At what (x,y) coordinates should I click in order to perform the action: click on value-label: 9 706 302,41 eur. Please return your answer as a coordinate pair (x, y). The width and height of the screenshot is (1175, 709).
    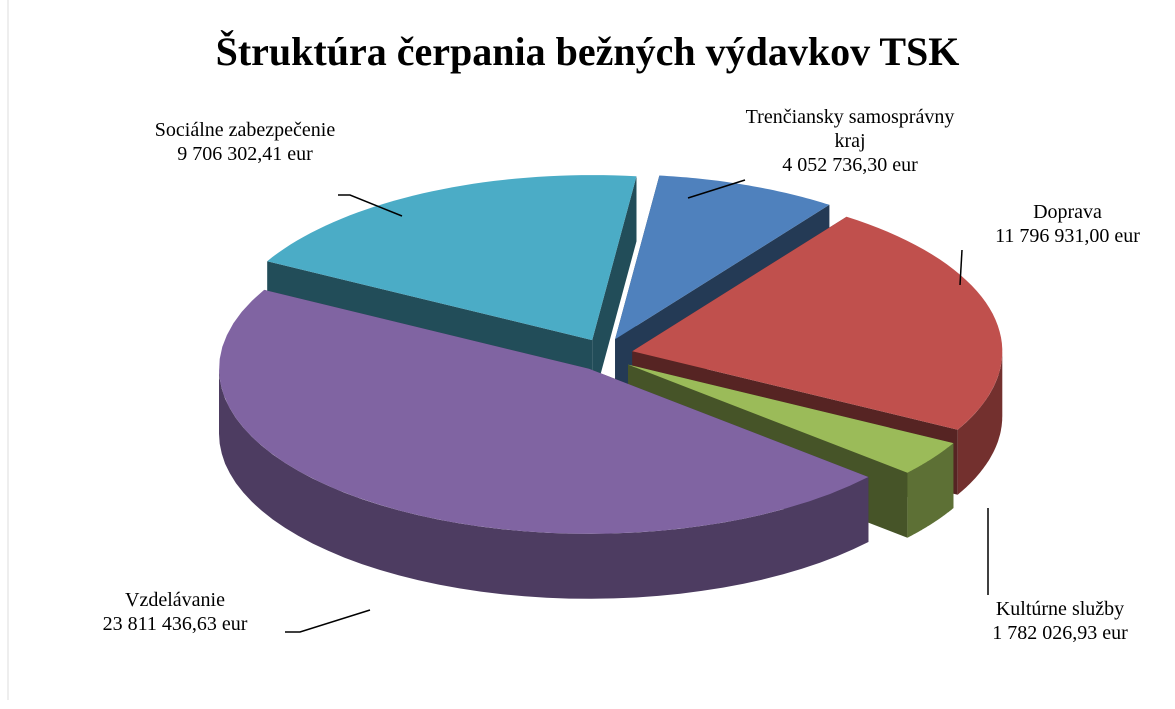
    Looking at the image, I should click on (245, 154).